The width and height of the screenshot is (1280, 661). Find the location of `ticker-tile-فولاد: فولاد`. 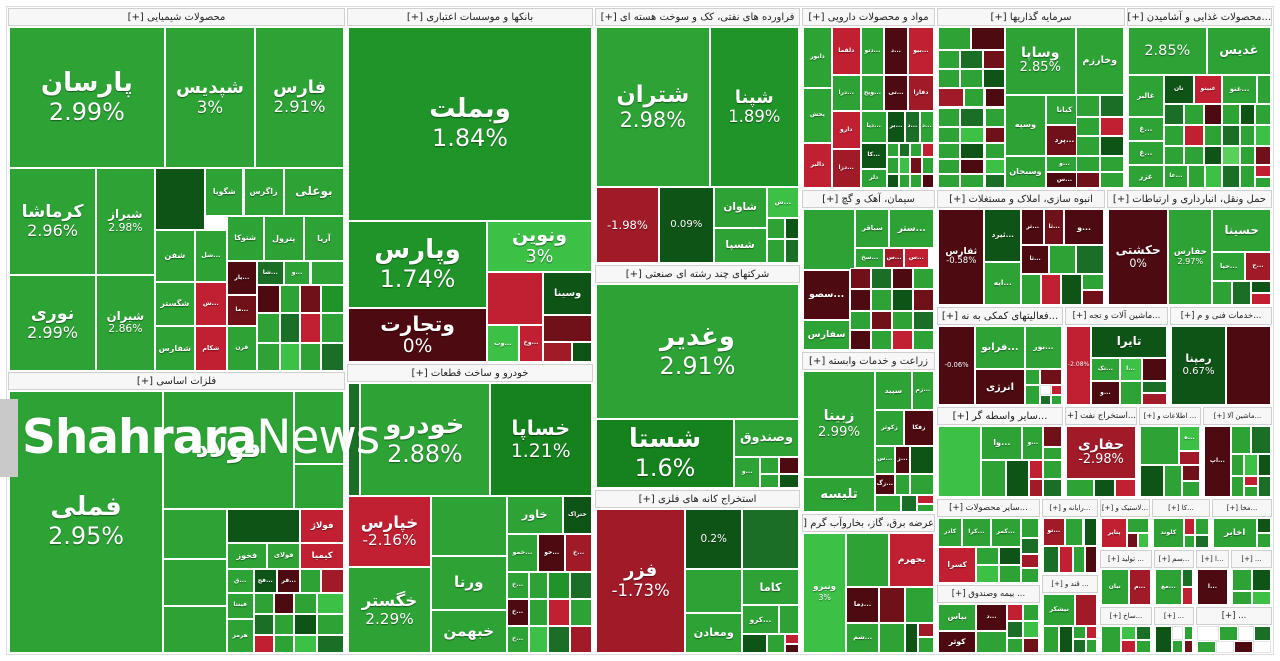

ticker-tile-فولاد: فولاد is located at coordinates (228, 450).